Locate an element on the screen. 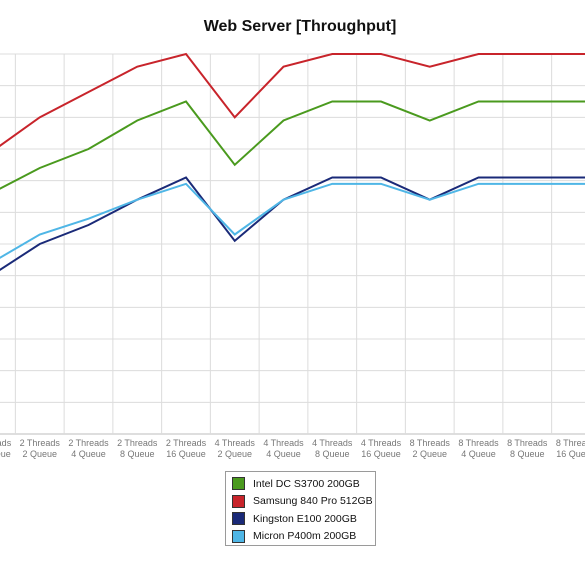  x-tick-label: 2 Threads 16 Queue is located at coordinates (186, 448).